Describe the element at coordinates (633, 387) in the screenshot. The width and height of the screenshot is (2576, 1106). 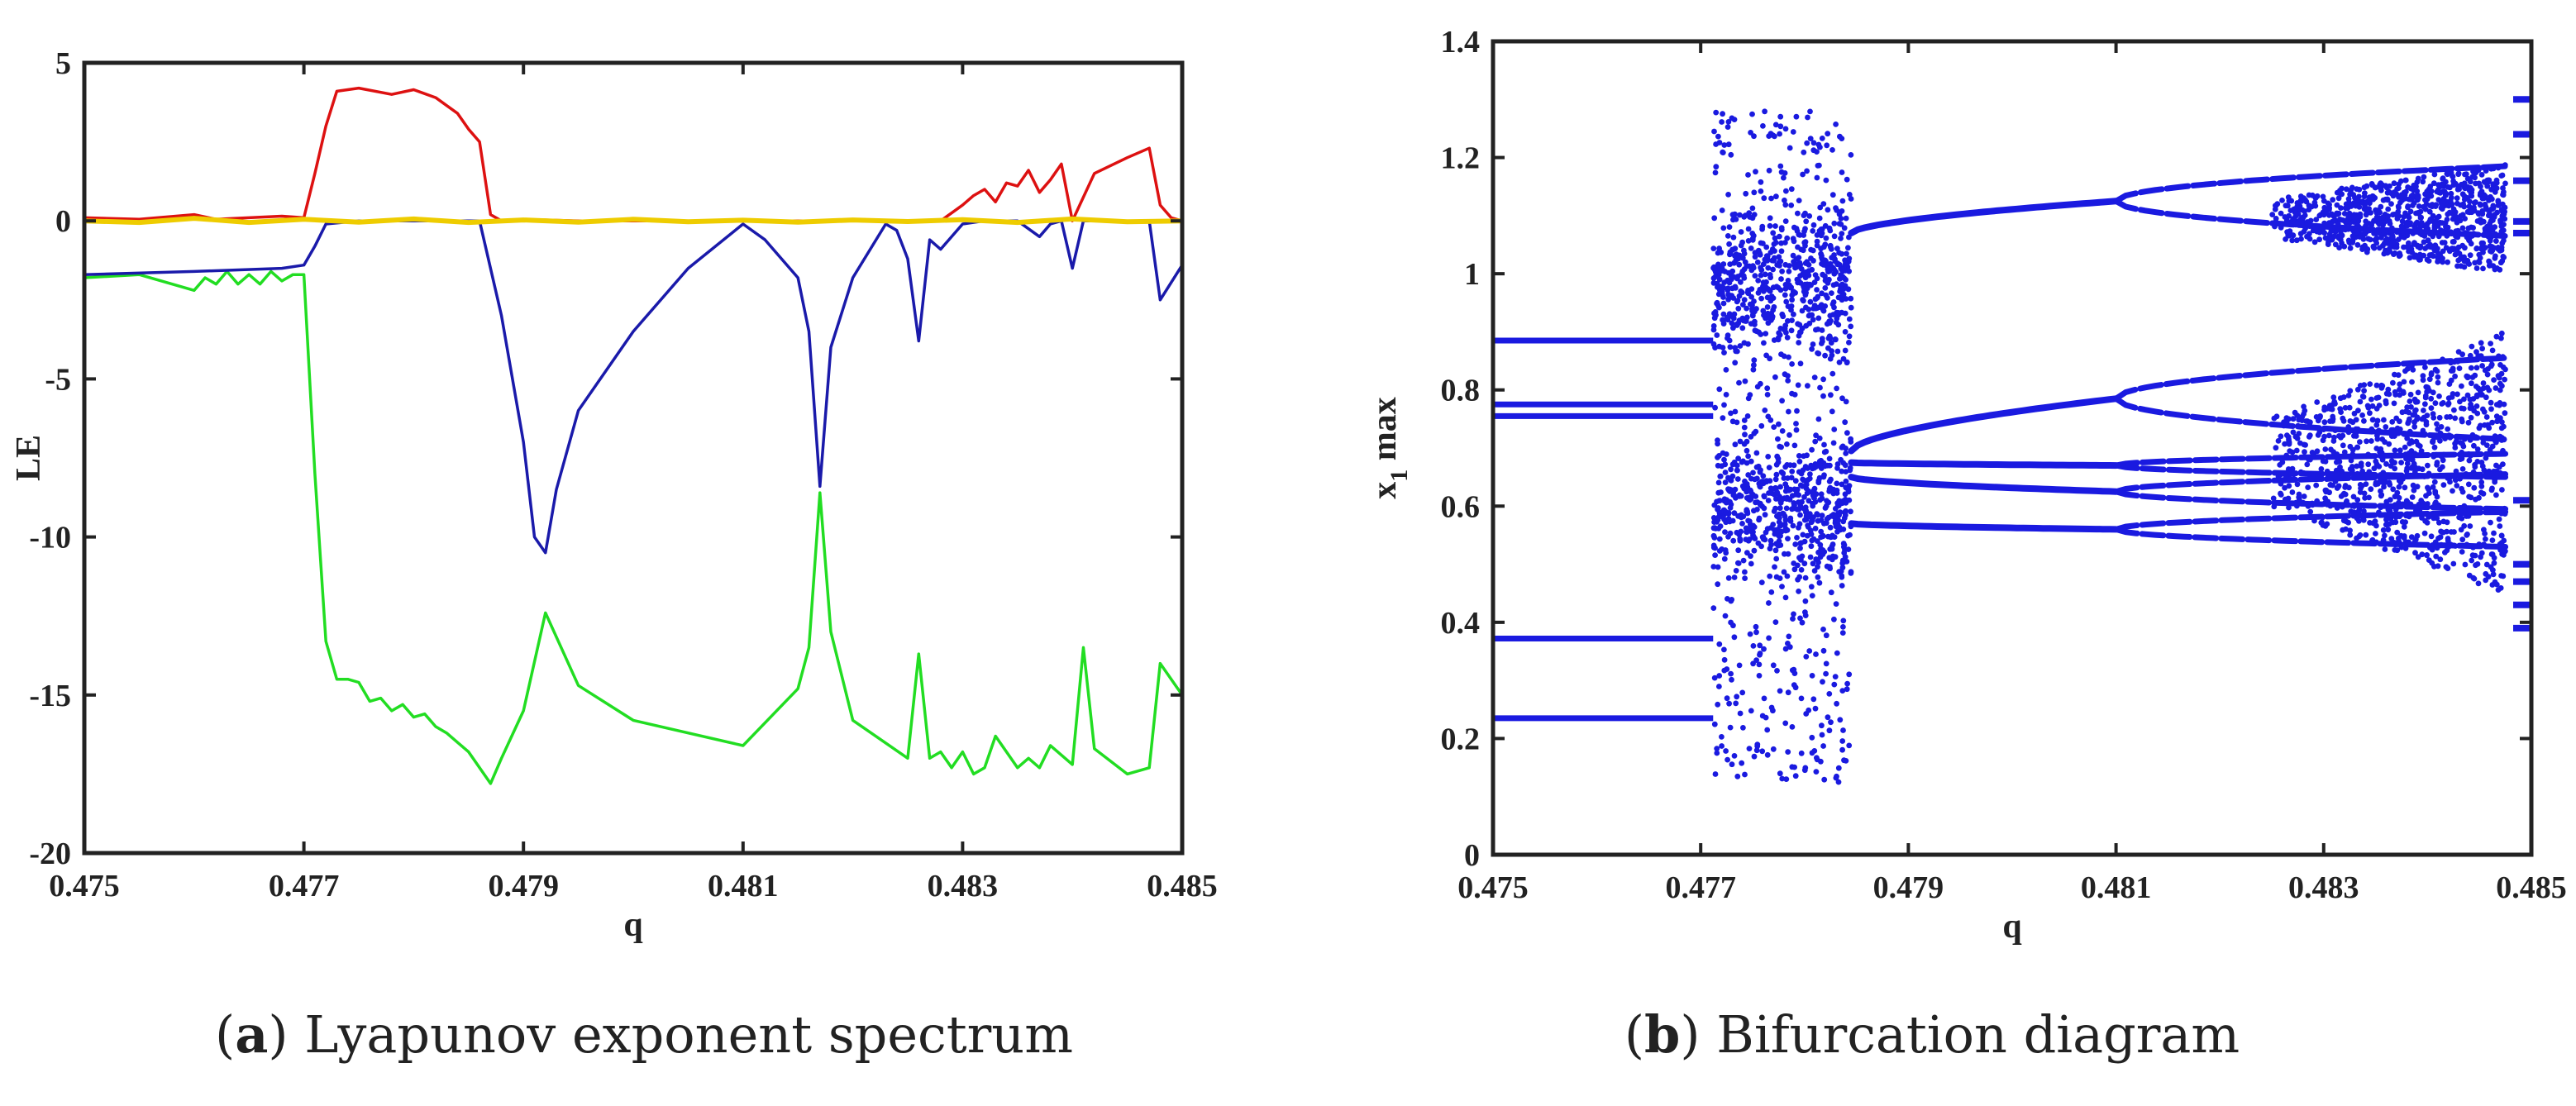
I see `series-le3-line` at that location.